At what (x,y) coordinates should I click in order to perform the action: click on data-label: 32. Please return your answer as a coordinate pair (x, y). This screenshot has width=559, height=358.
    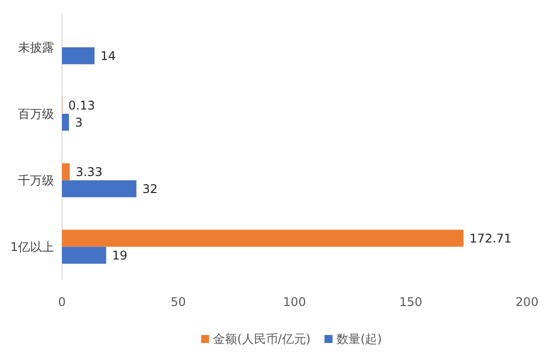
    Looking at the image, I should click on (150, 189).